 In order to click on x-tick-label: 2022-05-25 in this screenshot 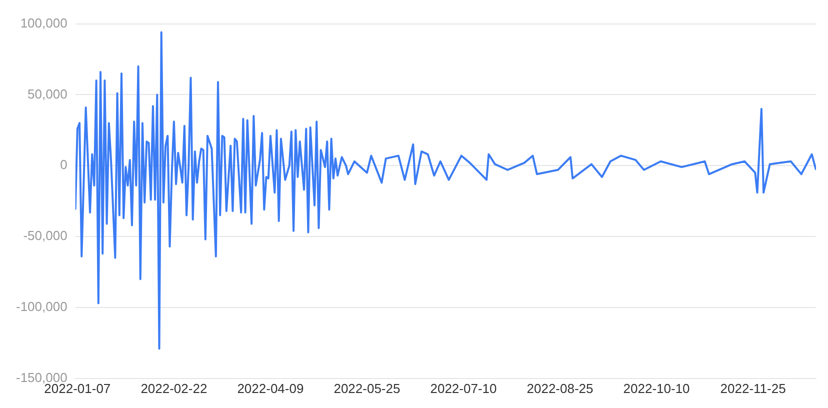, I will do `click(367, 388)`.